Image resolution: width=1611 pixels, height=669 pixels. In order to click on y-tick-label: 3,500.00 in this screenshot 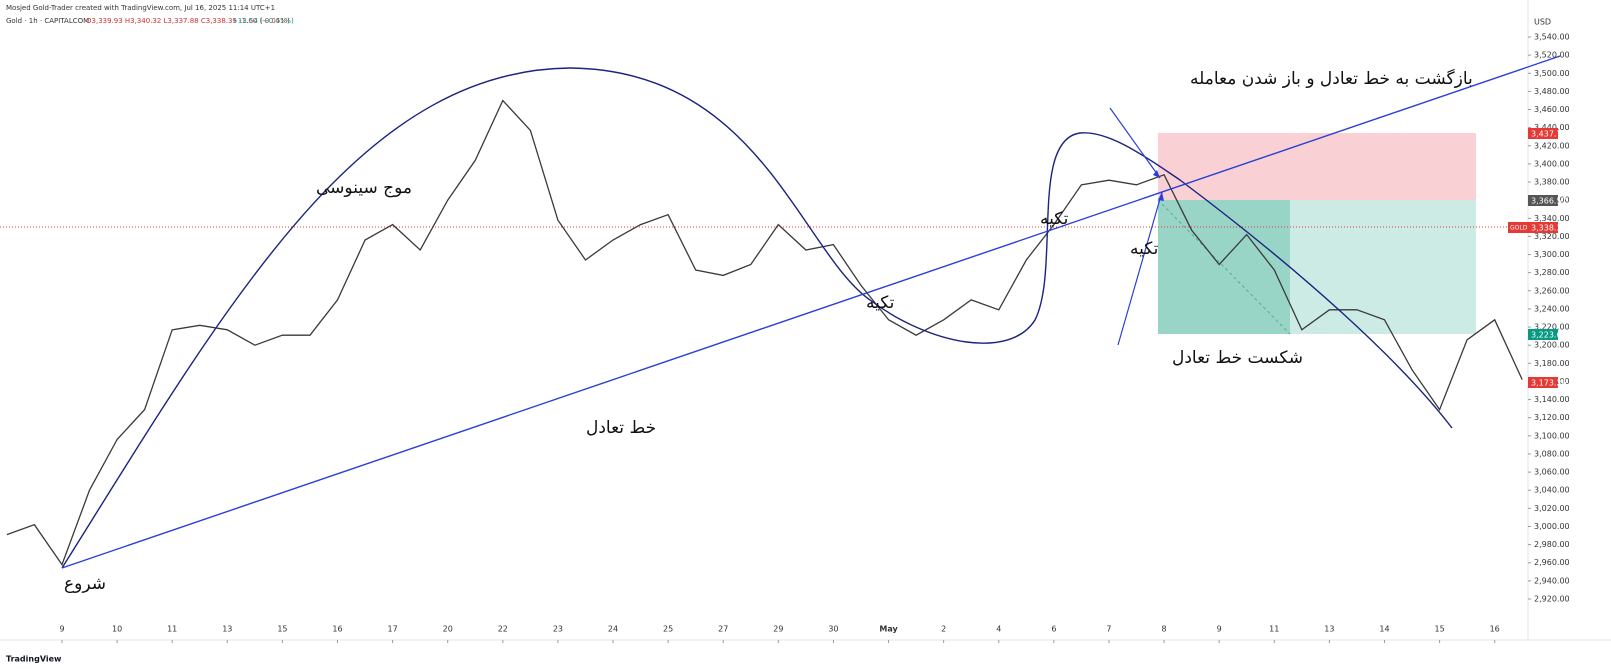, I will do `click(1552, 73)`.